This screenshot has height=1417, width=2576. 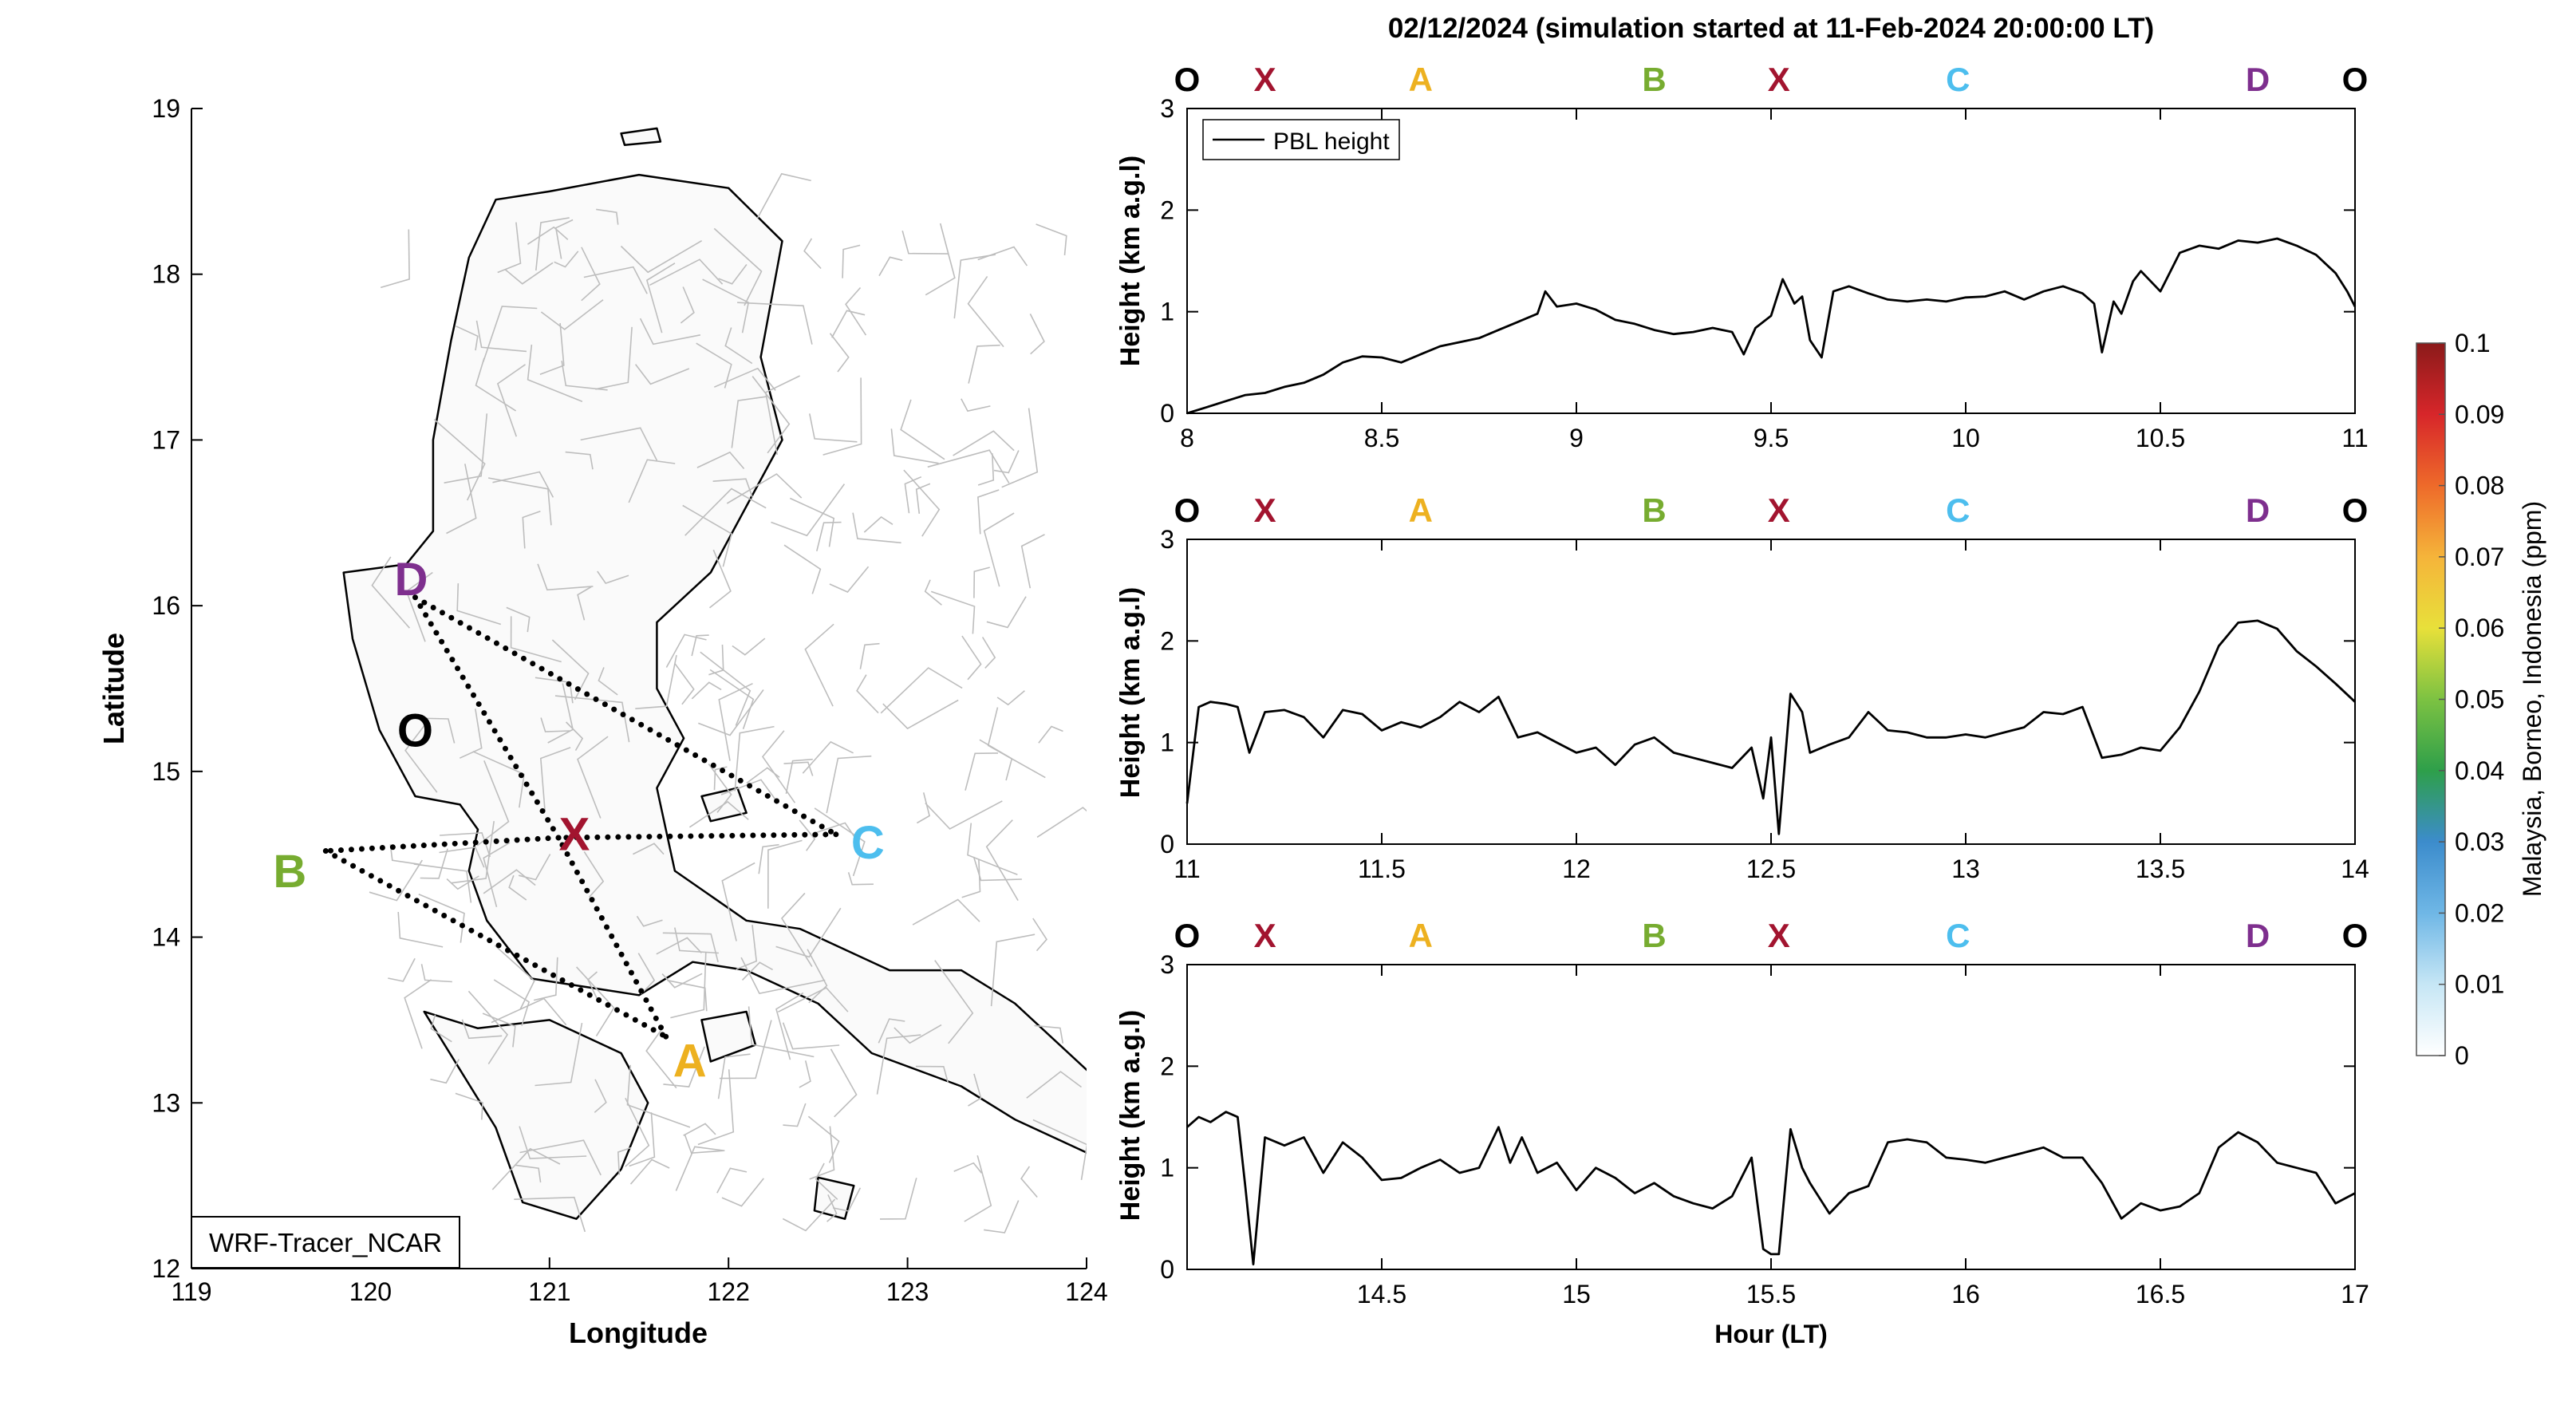 I want to click on panel-3-x-tick-label: 15.5, so click(x=1771, y=1294).